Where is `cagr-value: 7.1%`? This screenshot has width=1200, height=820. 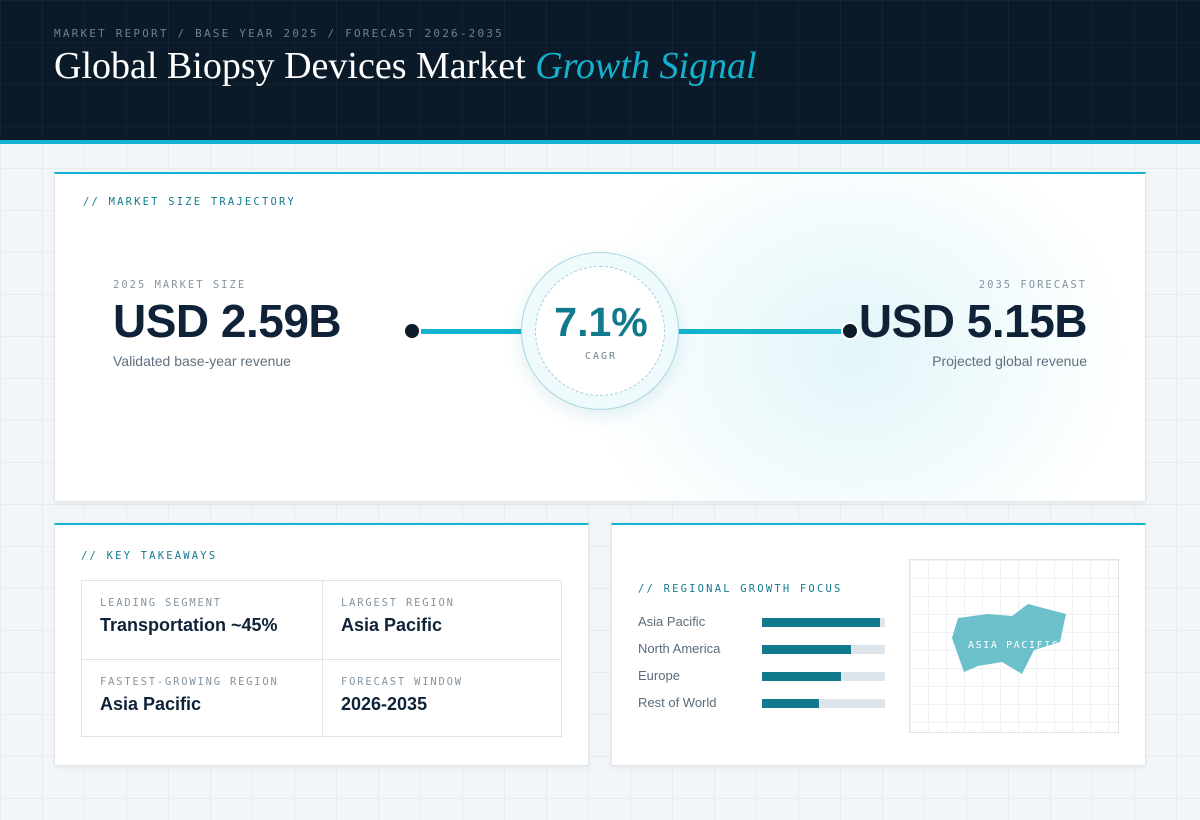
cagr-value: 7.1% is located at coordinates (601, 322).